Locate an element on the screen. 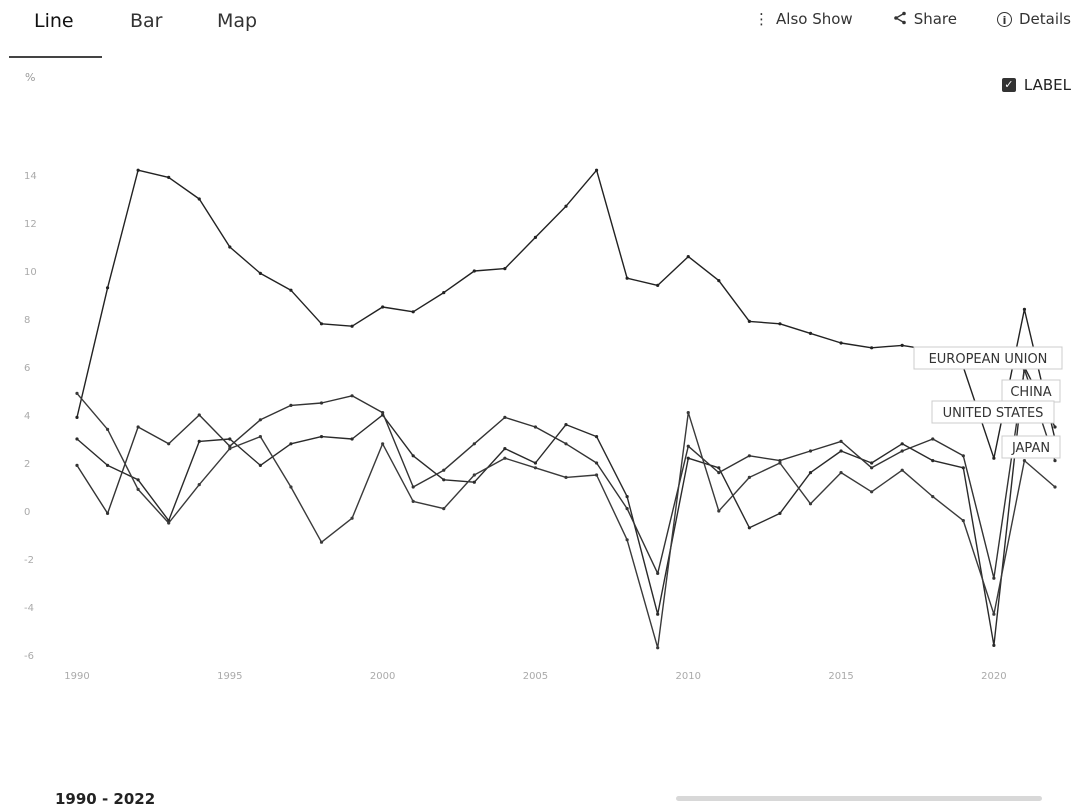  x-tick-label: 2015 is located at coordinates (840, 676).